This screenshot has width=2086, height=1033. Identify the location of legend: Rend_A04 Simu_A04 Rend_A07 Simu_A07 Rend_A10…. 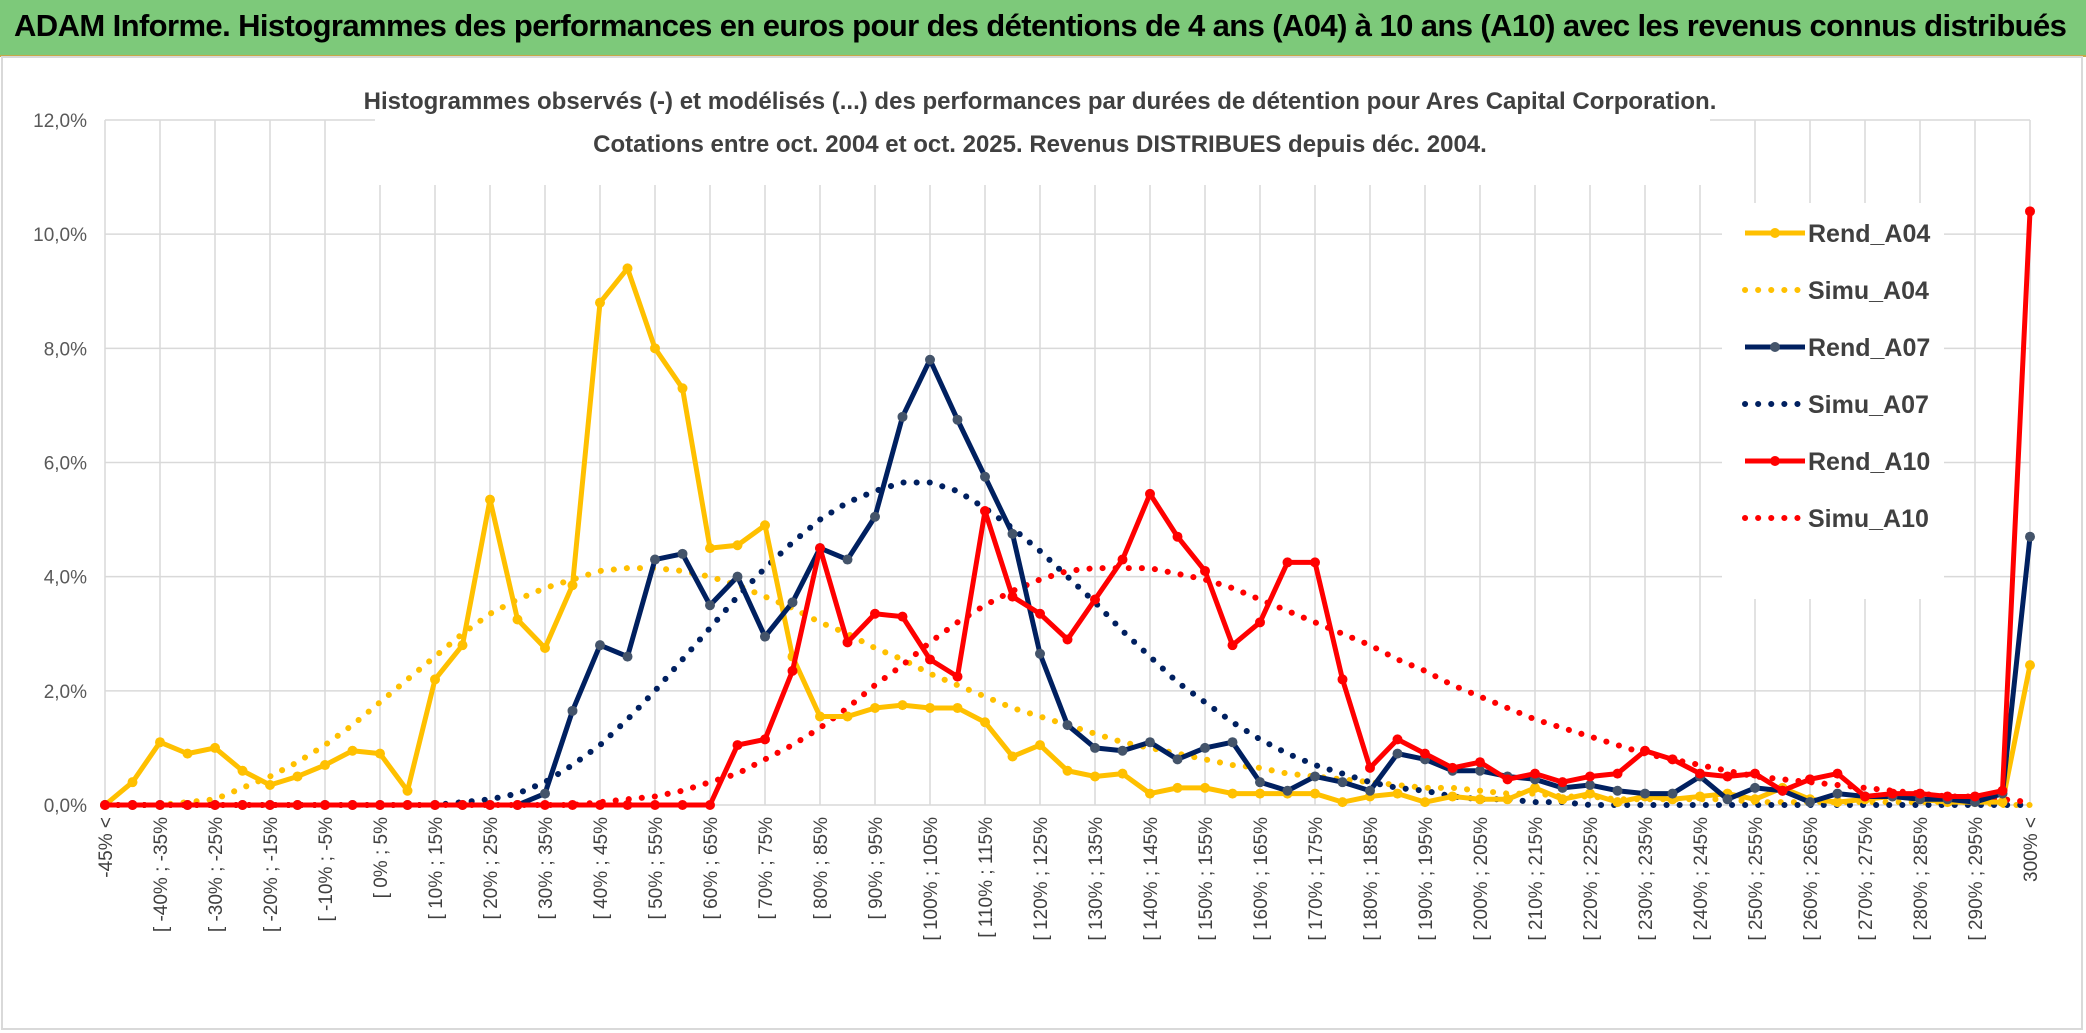
(1833, 401).